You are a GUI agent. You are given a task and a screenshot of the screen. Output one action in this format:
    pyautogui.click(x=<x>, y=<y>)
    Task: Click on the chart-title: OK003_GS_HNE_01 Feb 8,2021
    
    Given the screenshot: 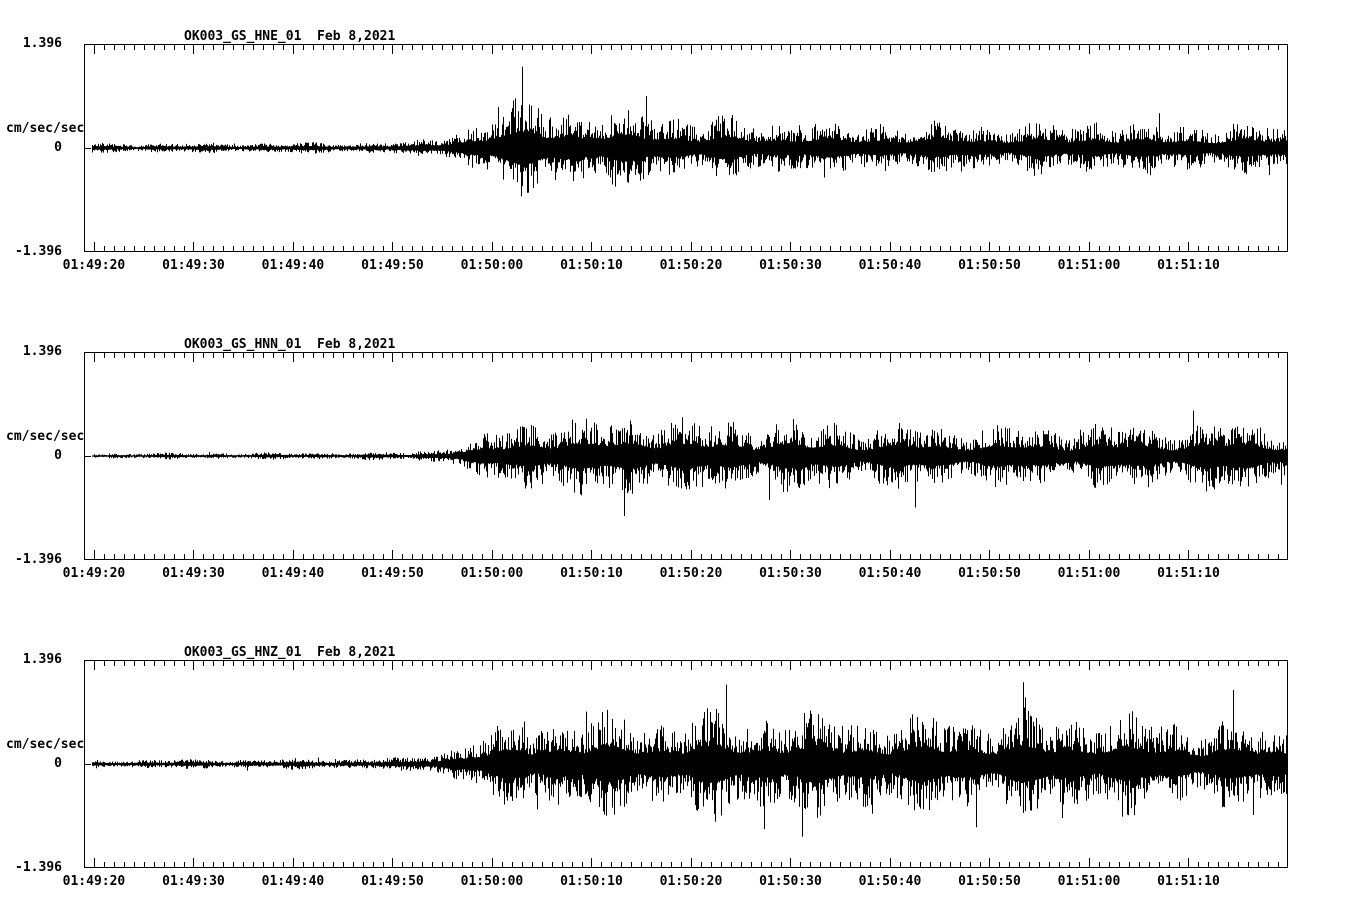 What is the action you would take?
    pyautogui.click(x=290, y=36)
    